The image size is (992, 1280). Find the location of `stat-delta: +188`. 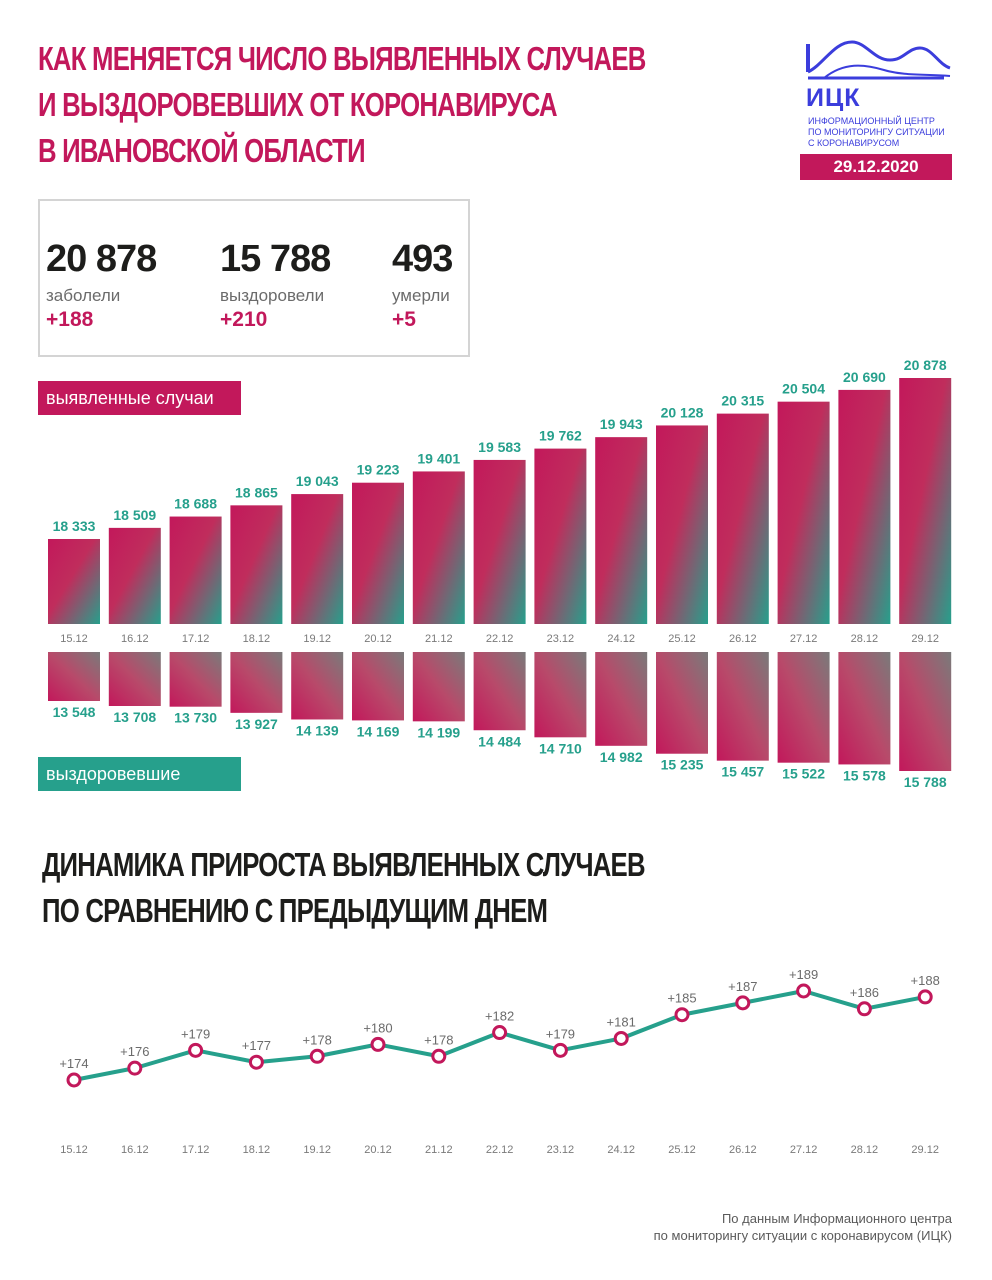

stat-delta: +188 is located at coordinates (70, 319).